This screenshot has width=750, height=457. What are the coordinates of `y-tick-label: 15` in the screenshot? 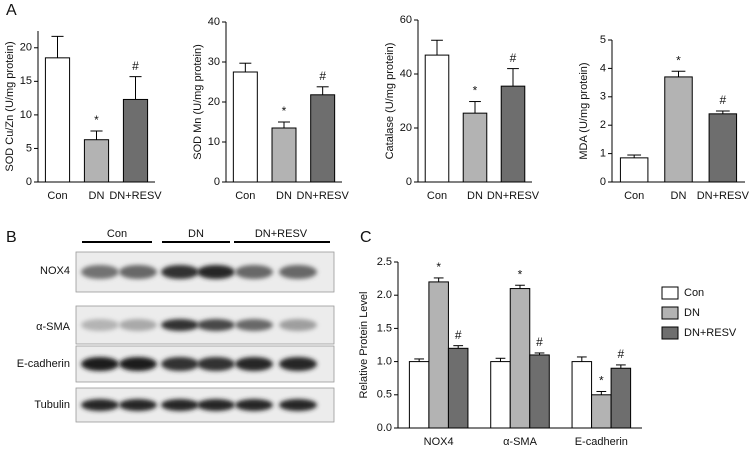 It's located at (26, 81).